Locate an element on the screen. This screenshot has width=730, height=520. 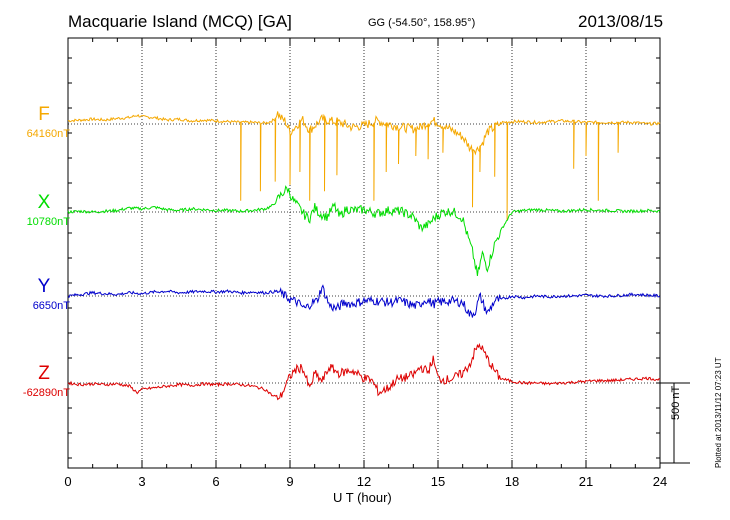
channel-baseline-Y: 6650nT is located at coordinates (51, 306).